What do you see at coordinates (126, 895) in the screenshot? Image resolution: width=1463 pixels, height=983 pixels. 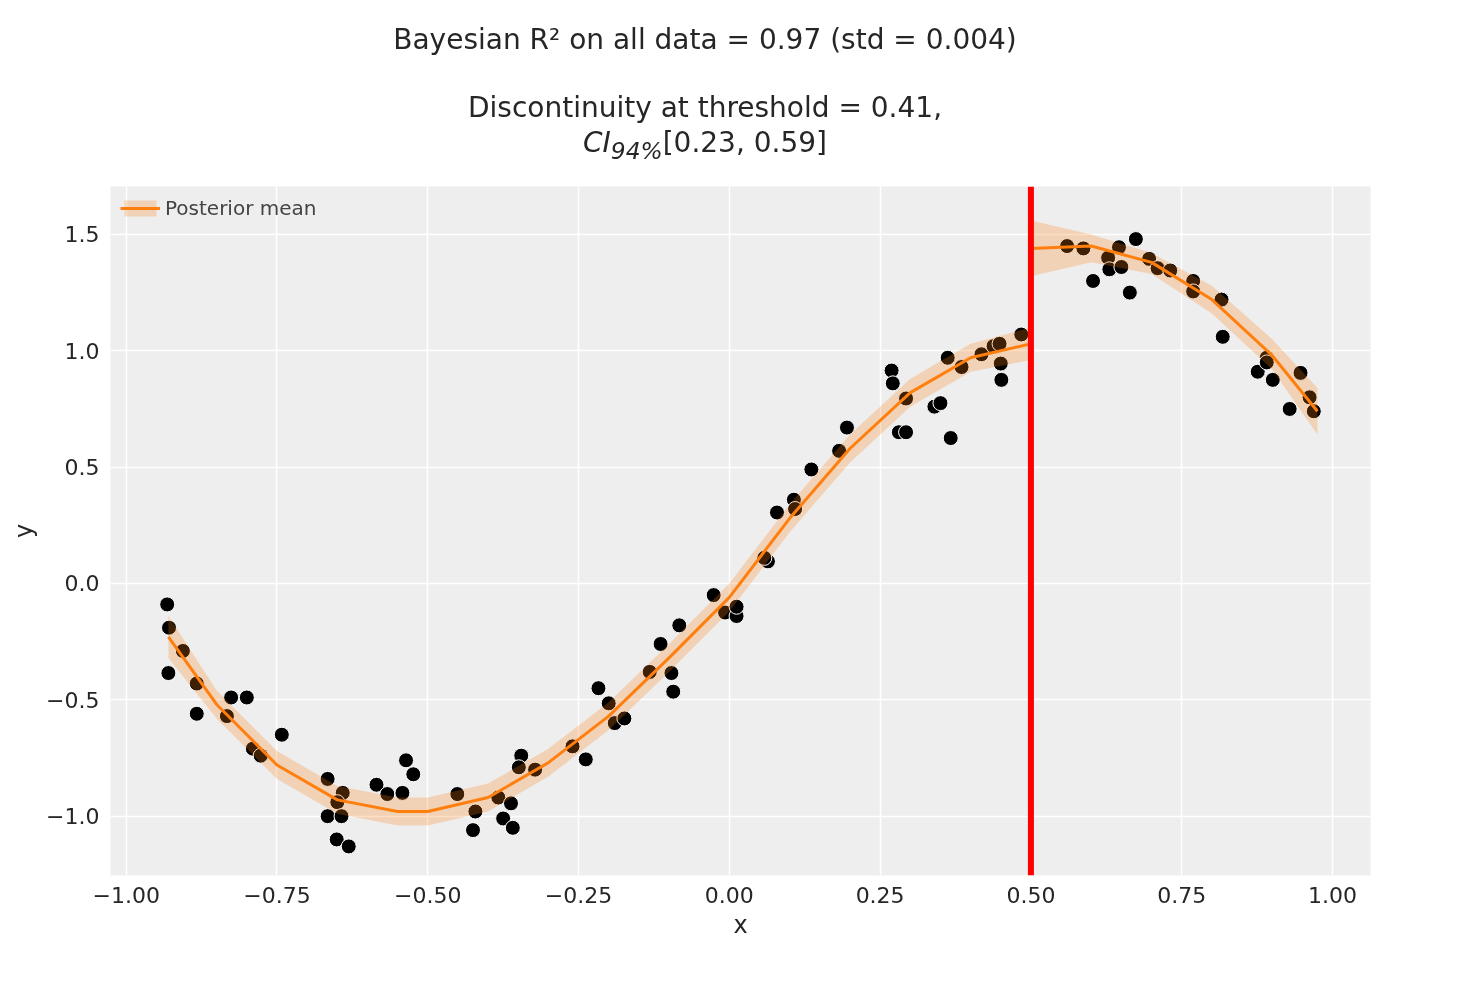 I see `x-tick-label: −1.00` at bounding box center [126, 895].